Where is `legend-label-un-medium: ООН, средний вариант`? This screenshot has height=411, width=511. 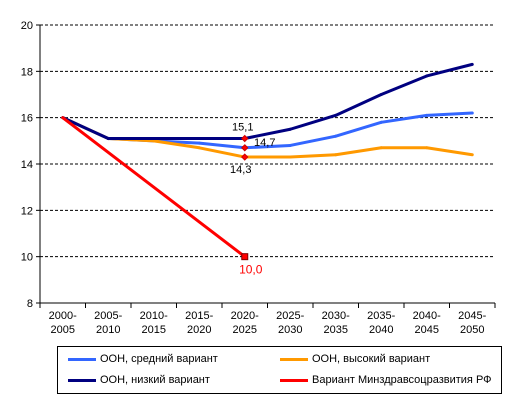
legend-label-un-medium: ООН, средний вариант is located at coordinates (159, 359).